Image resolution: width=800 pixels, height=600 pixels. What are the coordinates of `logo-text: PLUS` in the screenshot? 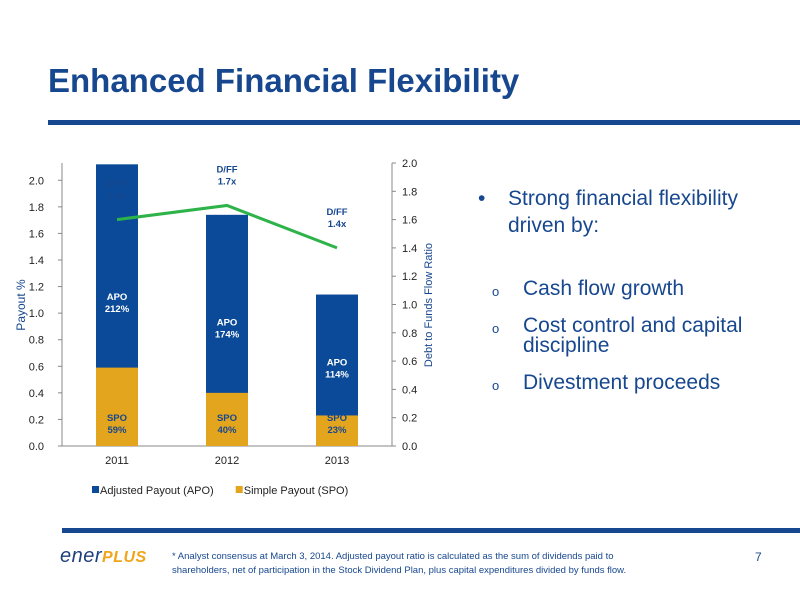 It's located at (124, 557).